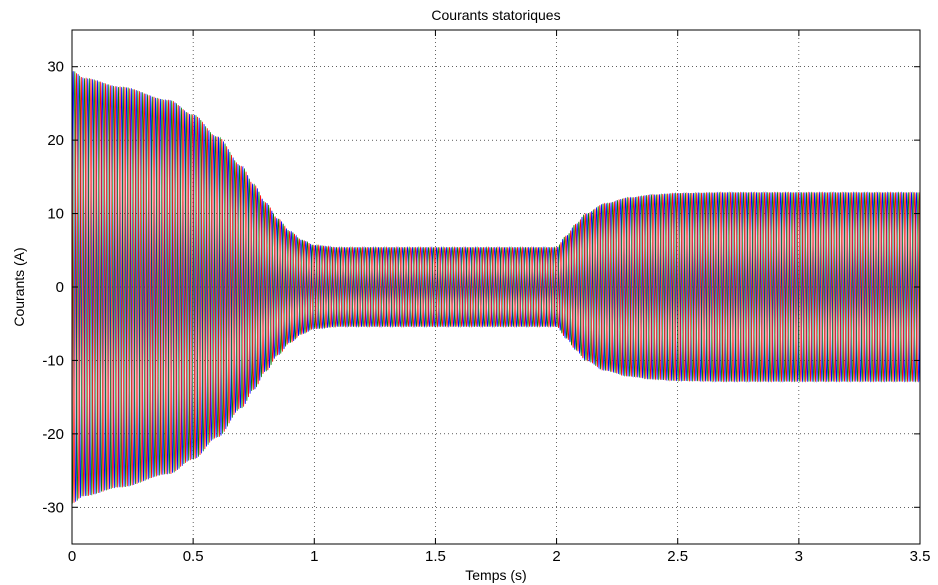  Describe the element at coordinates (19, 286) in the screenshot. I see `y-axis-label: Courants (A)` at that location.